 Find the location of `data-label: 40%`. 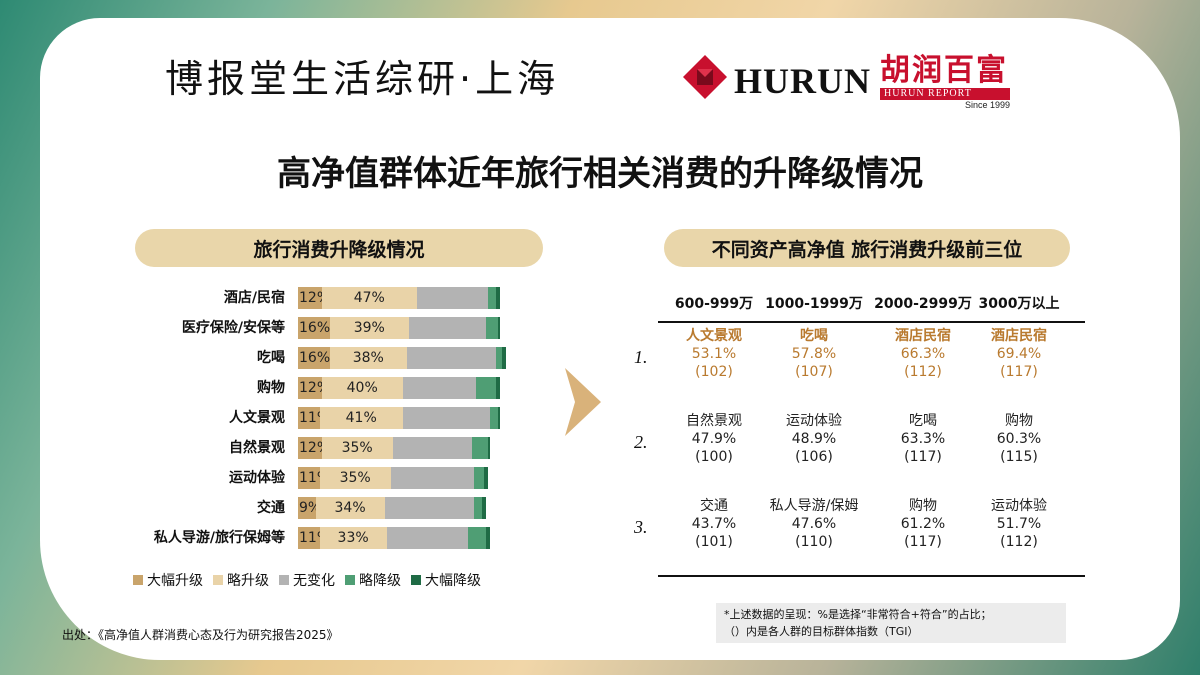

data-label: 40% is located at coordinates (362, 388).